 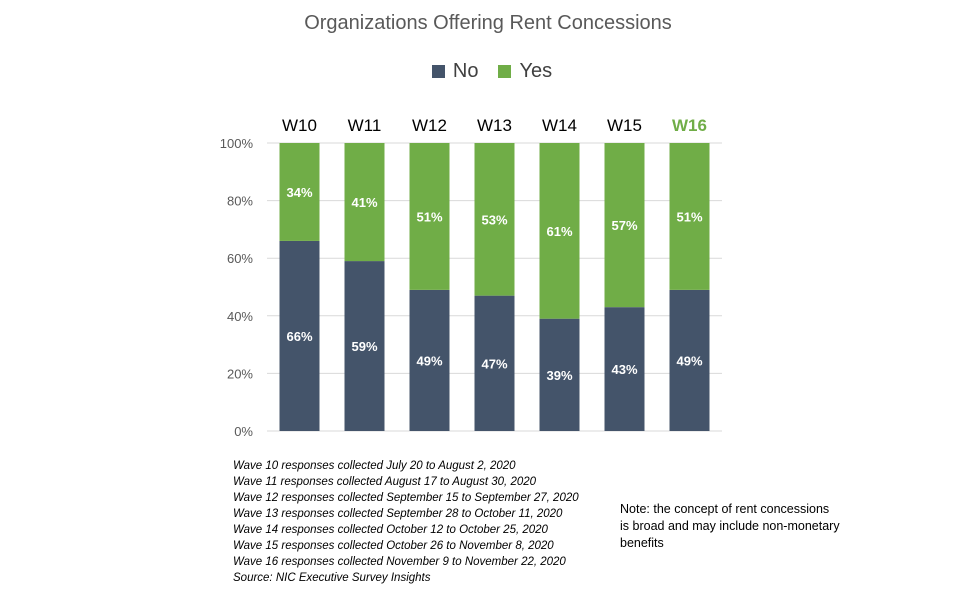 I want to click on category-label: W12, so click(x=429, y=125).